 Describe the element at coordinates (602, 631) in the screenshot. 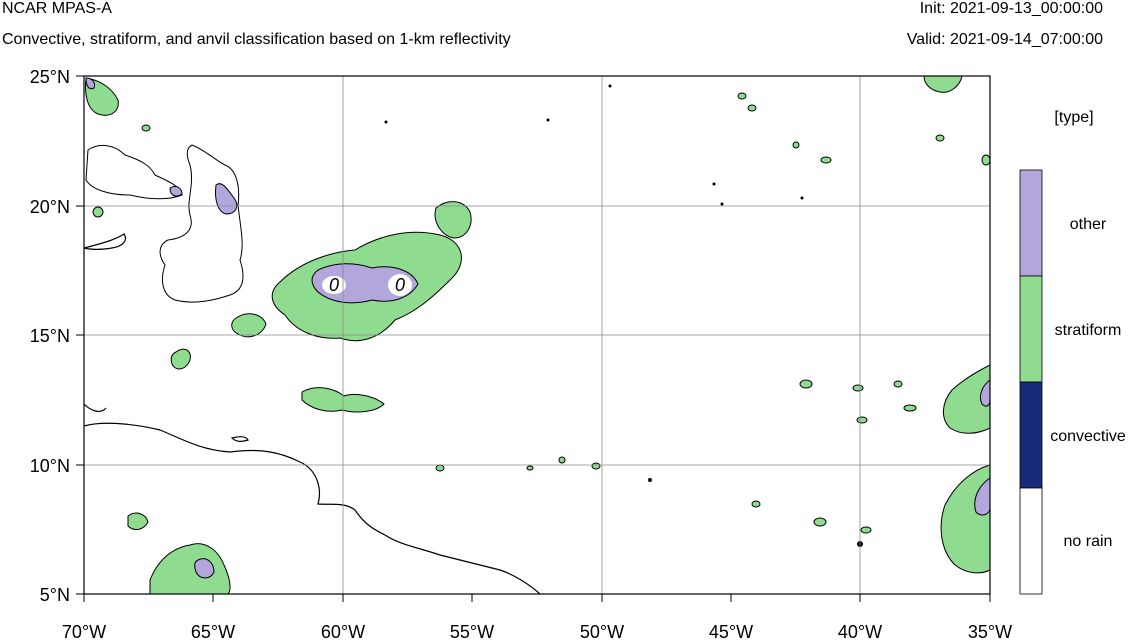

I see `lon-tick-50w: 50°W` at that location.